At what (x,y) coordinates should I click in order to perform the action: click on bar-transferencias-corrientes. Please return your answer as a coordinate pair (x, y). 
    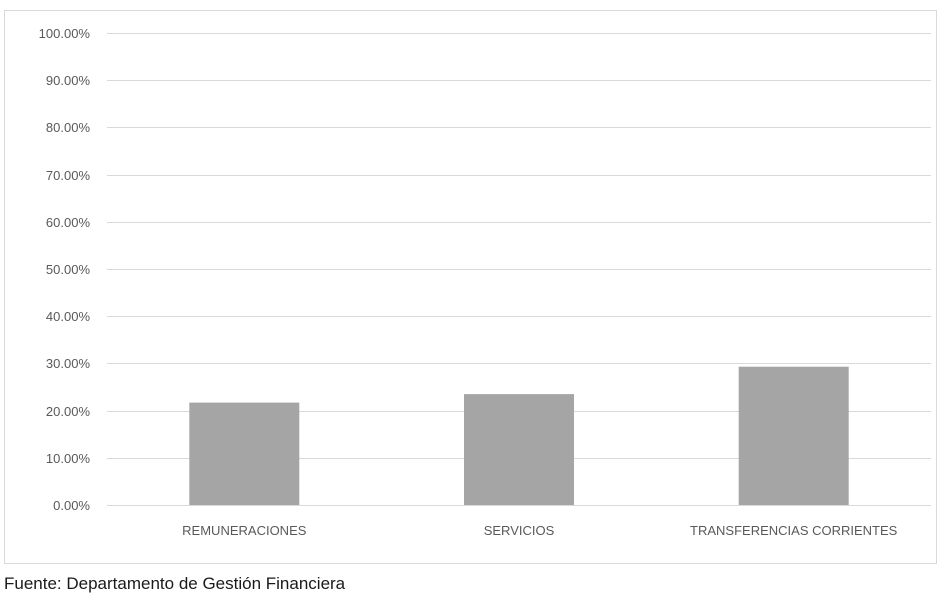
    Looking at the image, I should click on (793, 435).